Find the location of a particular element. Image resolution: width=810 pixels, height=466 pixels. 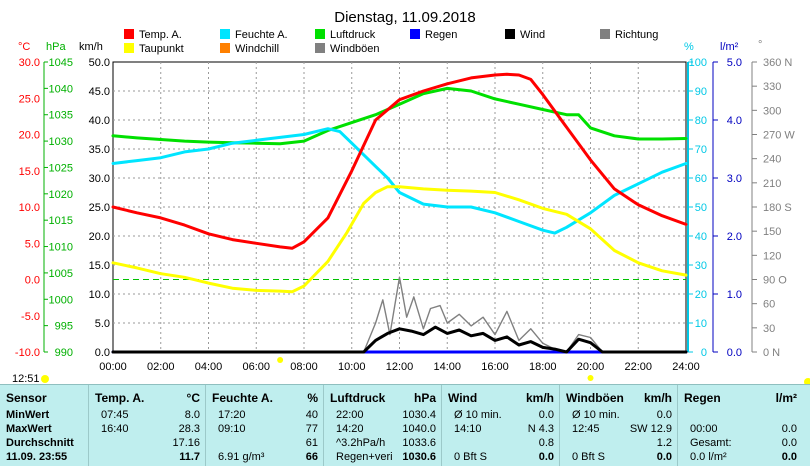

stats-header: Temp. A. °C is located at coordinates (147, 398).